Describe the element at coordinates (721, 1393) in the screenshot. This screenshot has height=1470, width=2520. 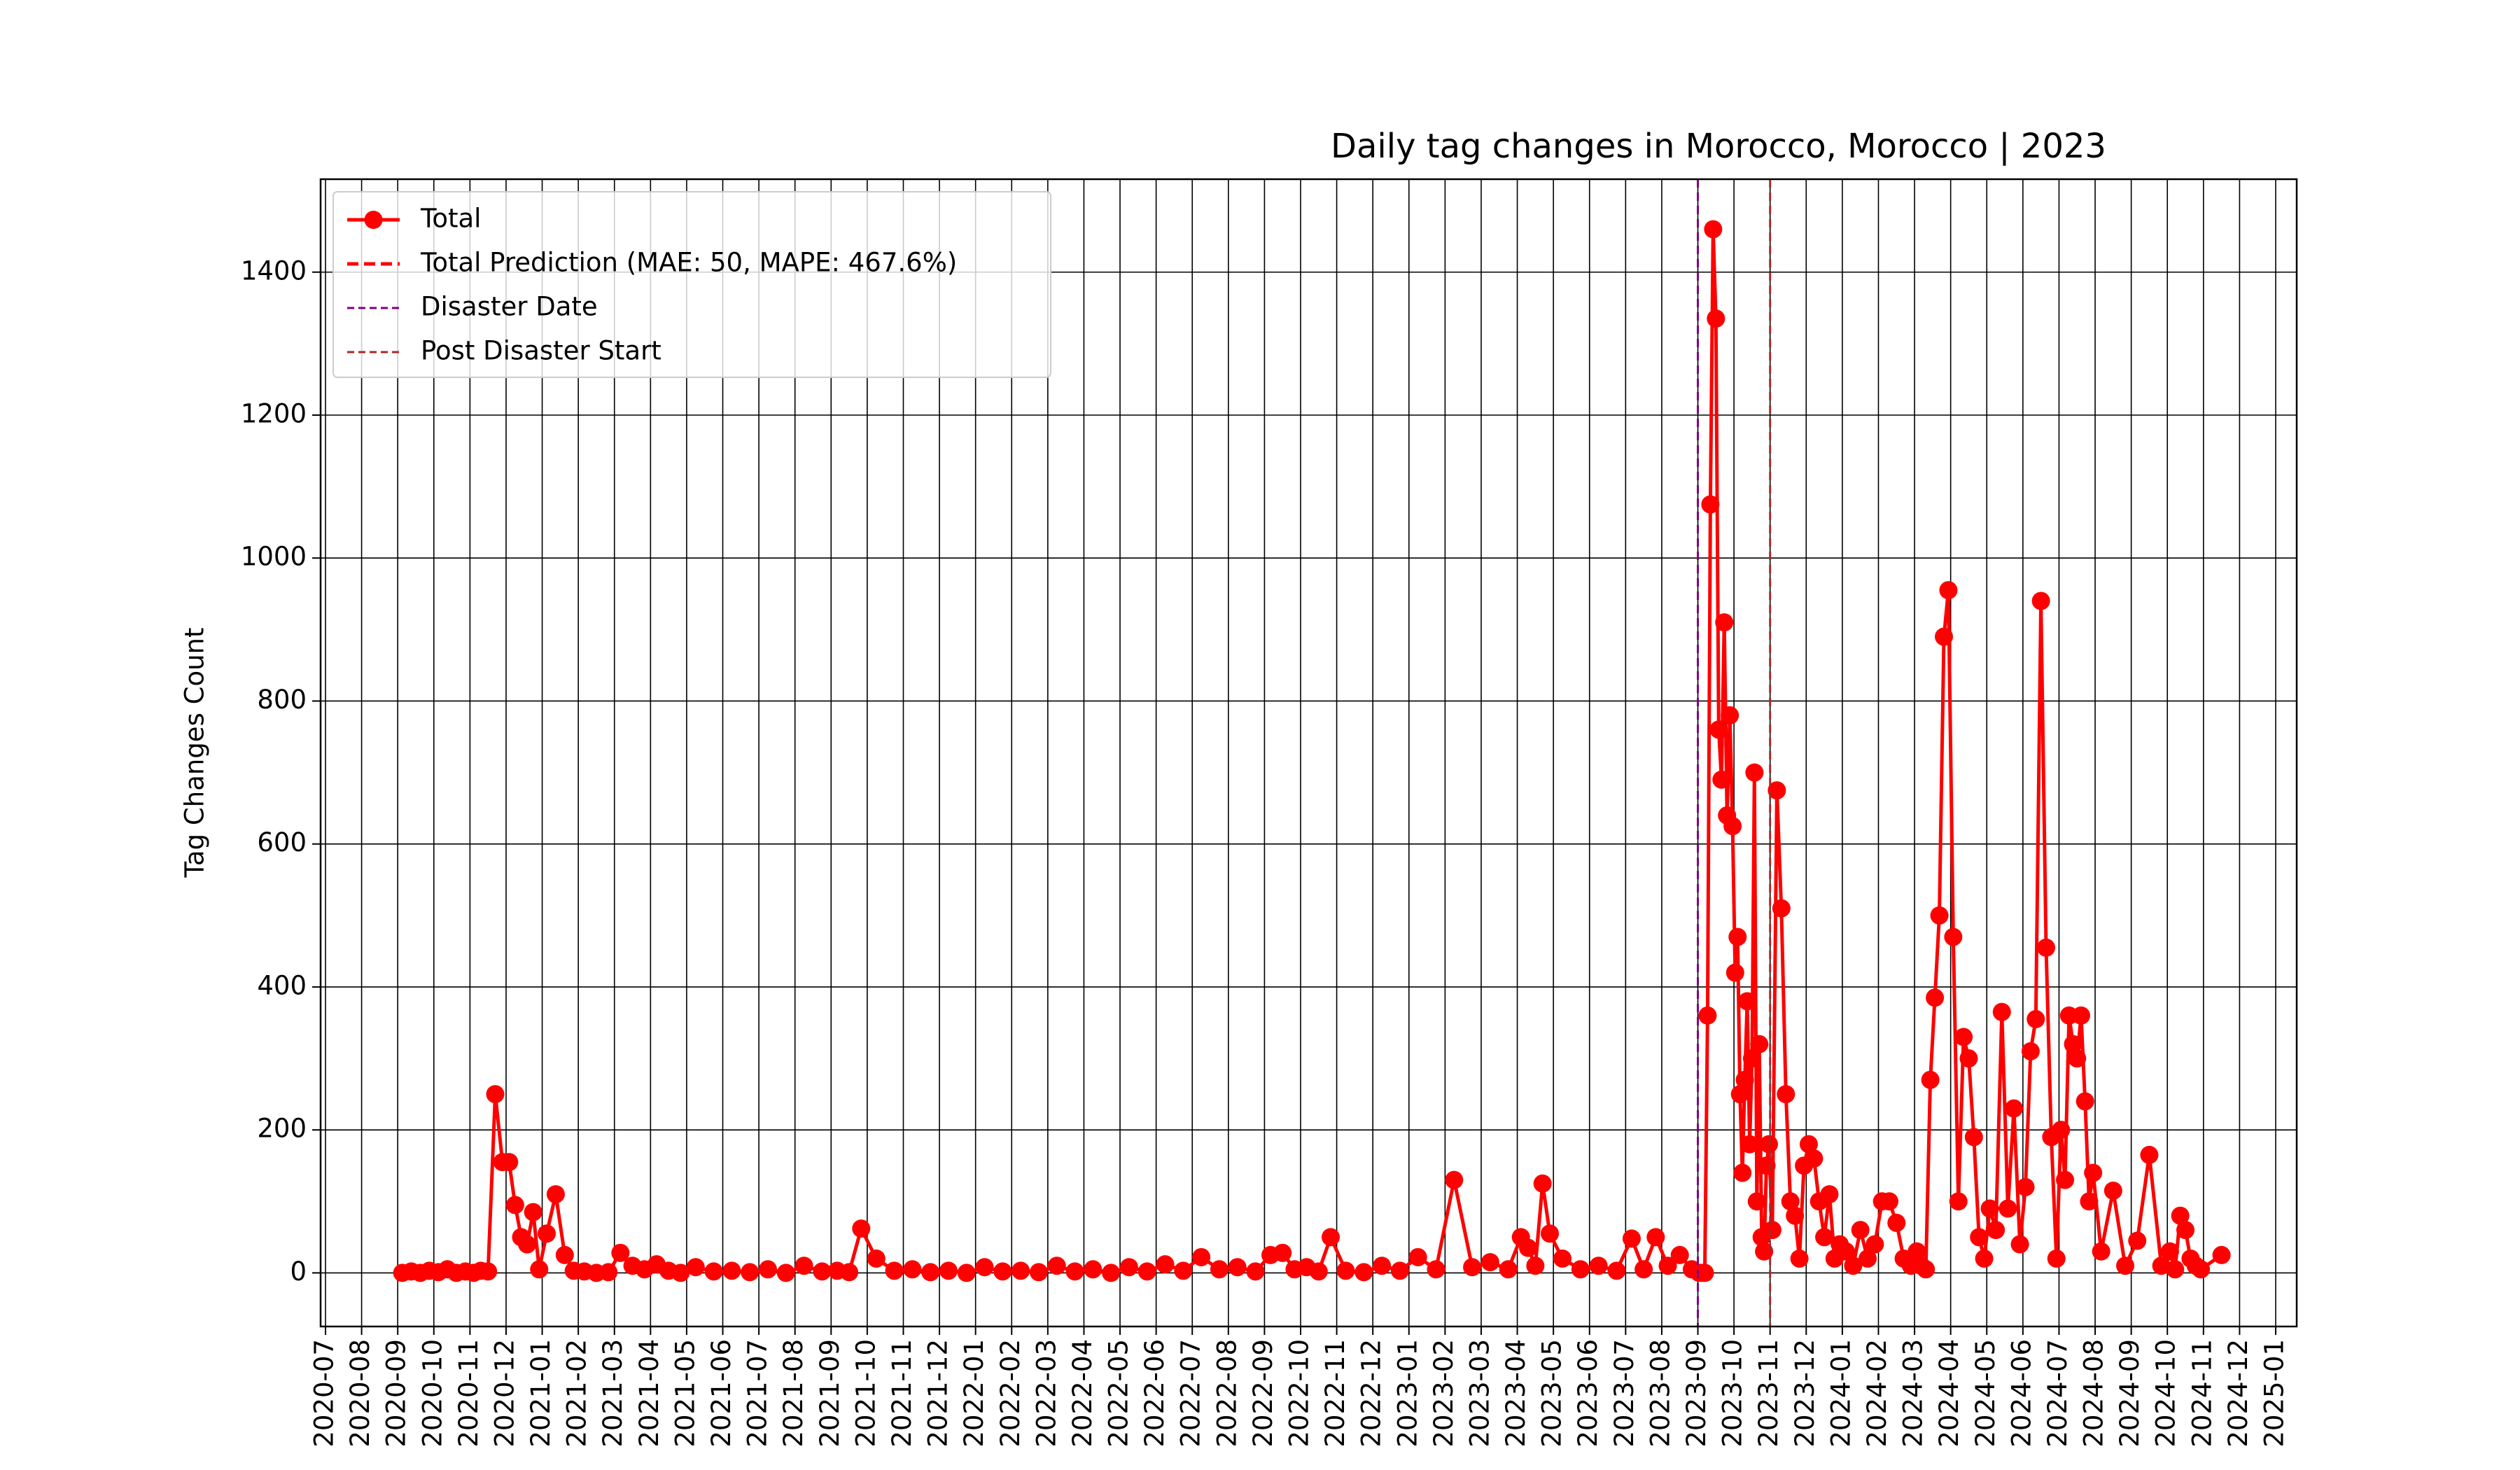
I see `x-tick-label: 2021-06` at that location.